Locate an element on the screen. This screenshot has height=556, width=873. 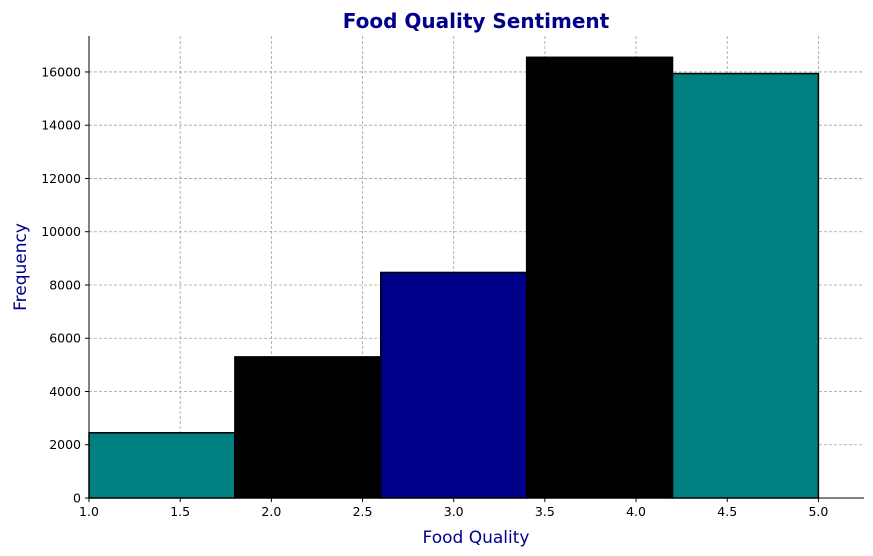
y-tick-label: 14000 is located at coordinates (61, 125).